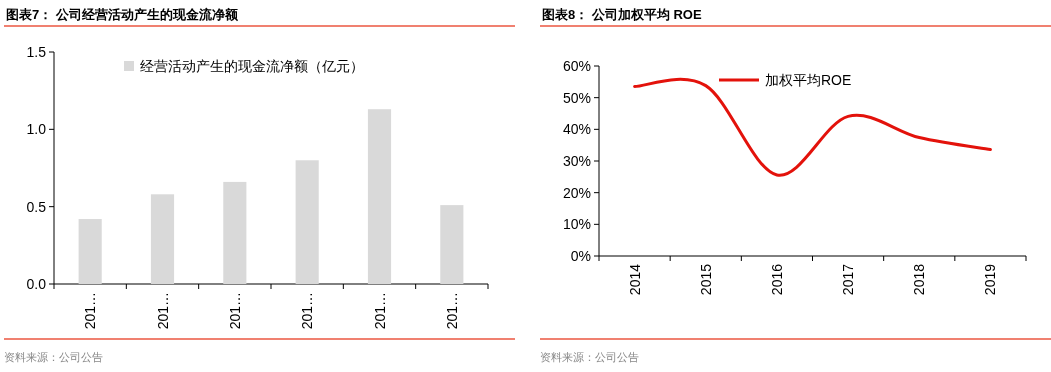  Describe the element at coordinates (36, 284) in the screenshot. I see `y-tick-label: 0.0` at that location.